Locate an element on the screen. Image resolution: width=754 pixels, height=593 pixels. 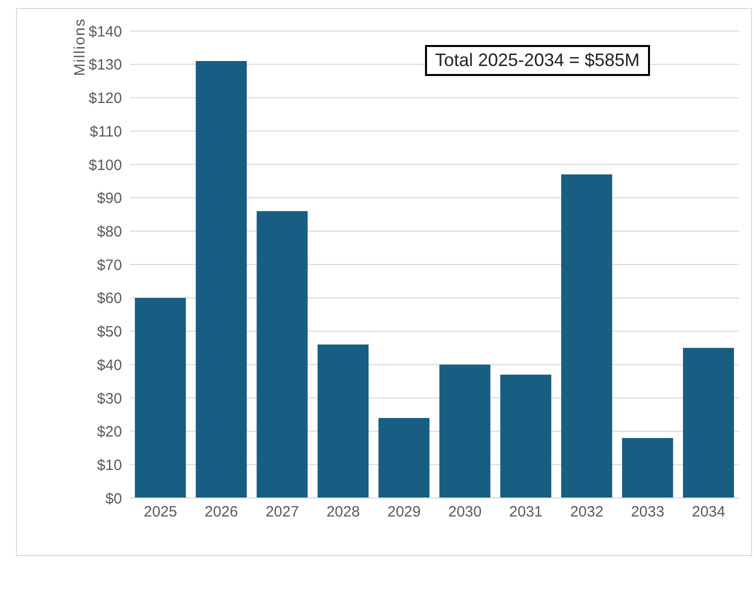
y-tick-label: $30 is located at coordinates (109, 399).